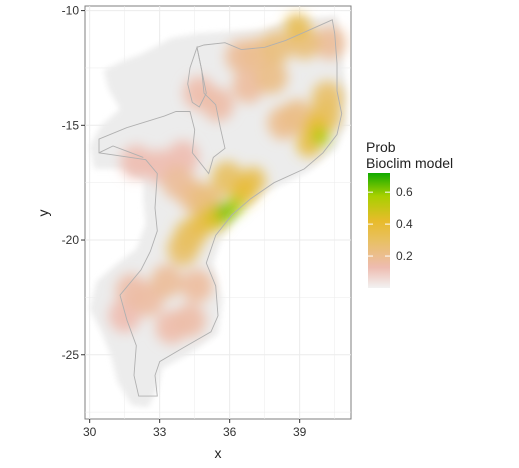 The image size is (519, 468). What do you see at coordinates (404, 192) in the screenshot?
I see `legend-tick-label: 0.6` at bounding box center [404, 192].